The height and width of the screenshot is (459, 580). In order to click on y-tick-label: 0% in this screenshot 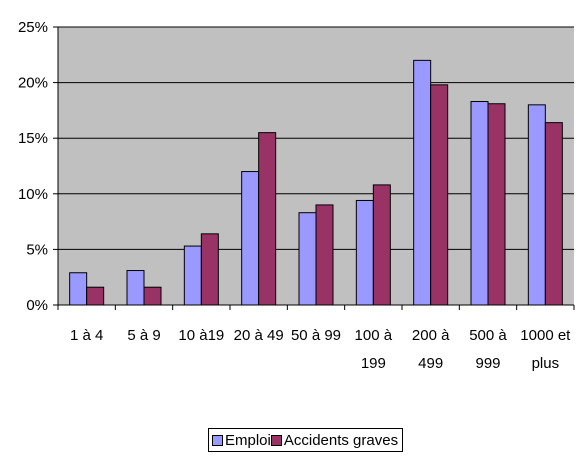, I will do `click(37, 305)`.